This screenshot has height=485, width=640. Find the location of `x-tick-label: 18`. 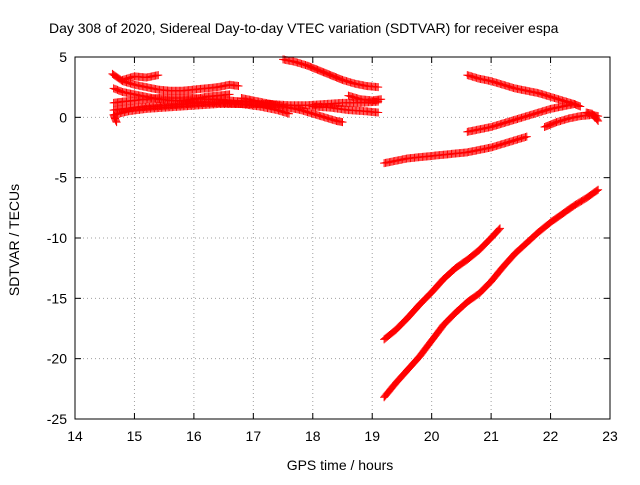

x-tick-label: 18 is located at coordinates (313, 436).